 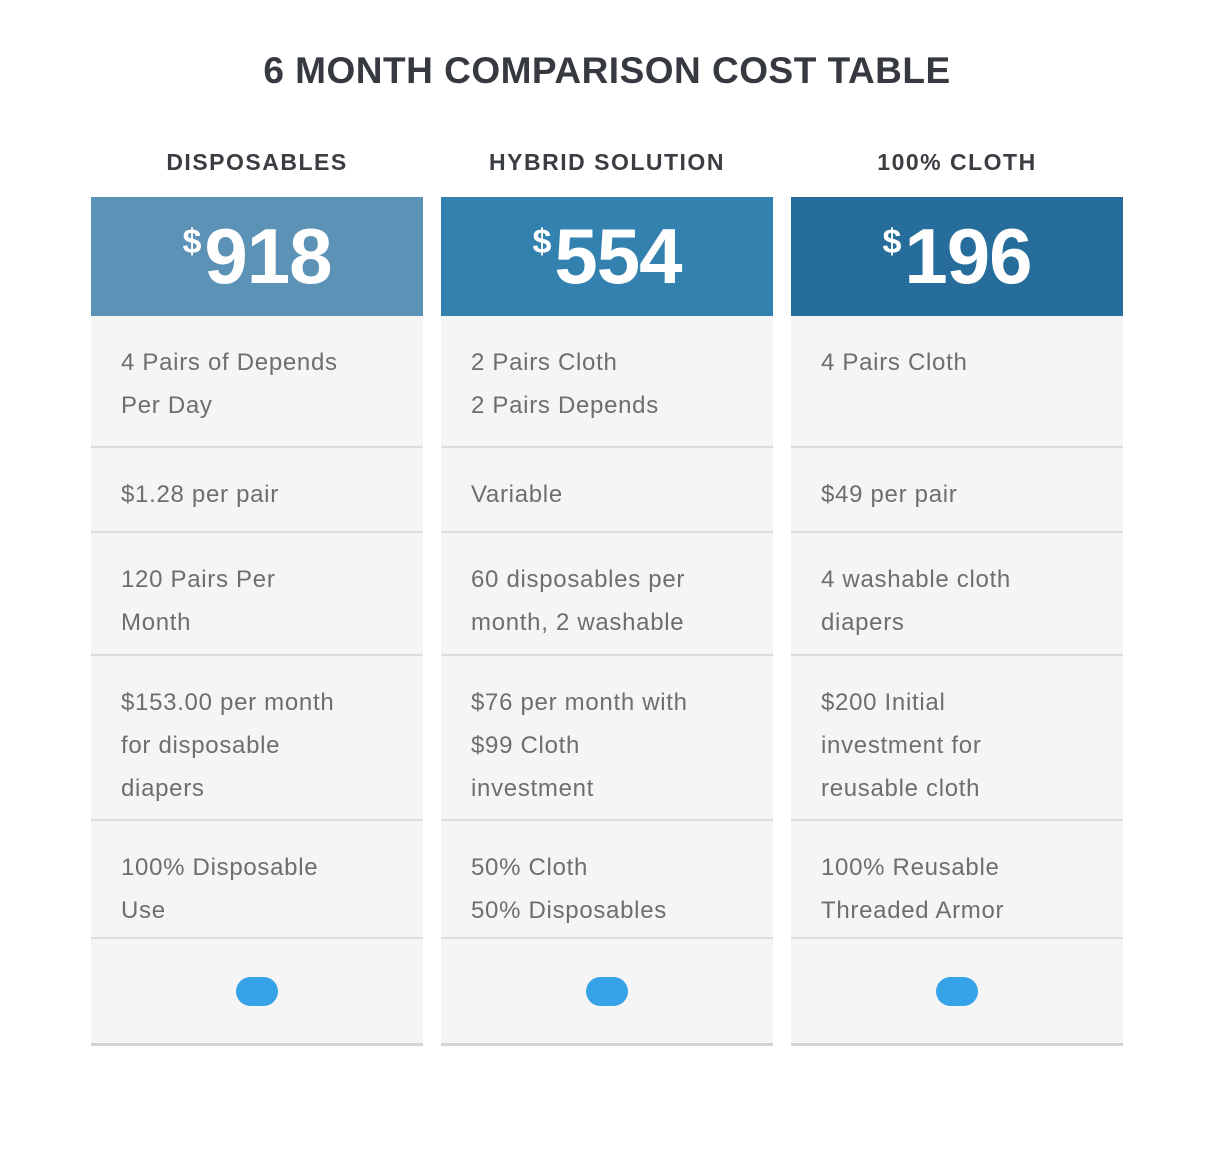 What do you see at coordinates (607, 488) in the screenshot?
I see `table-cell: Variable` at bounding box center [607, 488].